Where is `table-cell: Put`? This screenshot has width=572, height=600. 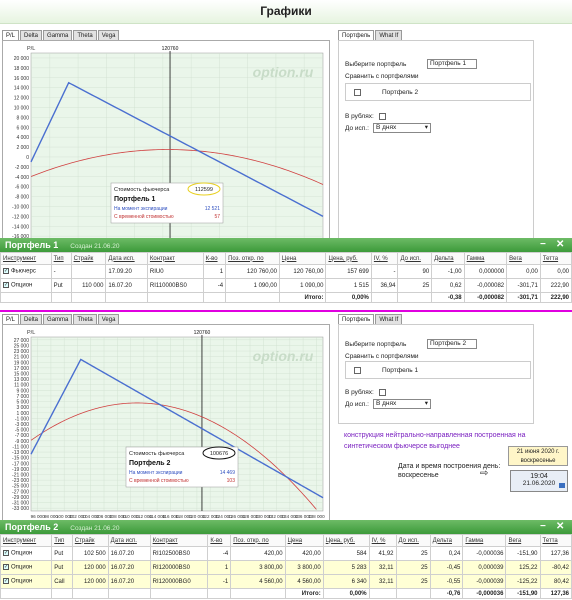
table-cell: Put is located at coordinates (62, 553).